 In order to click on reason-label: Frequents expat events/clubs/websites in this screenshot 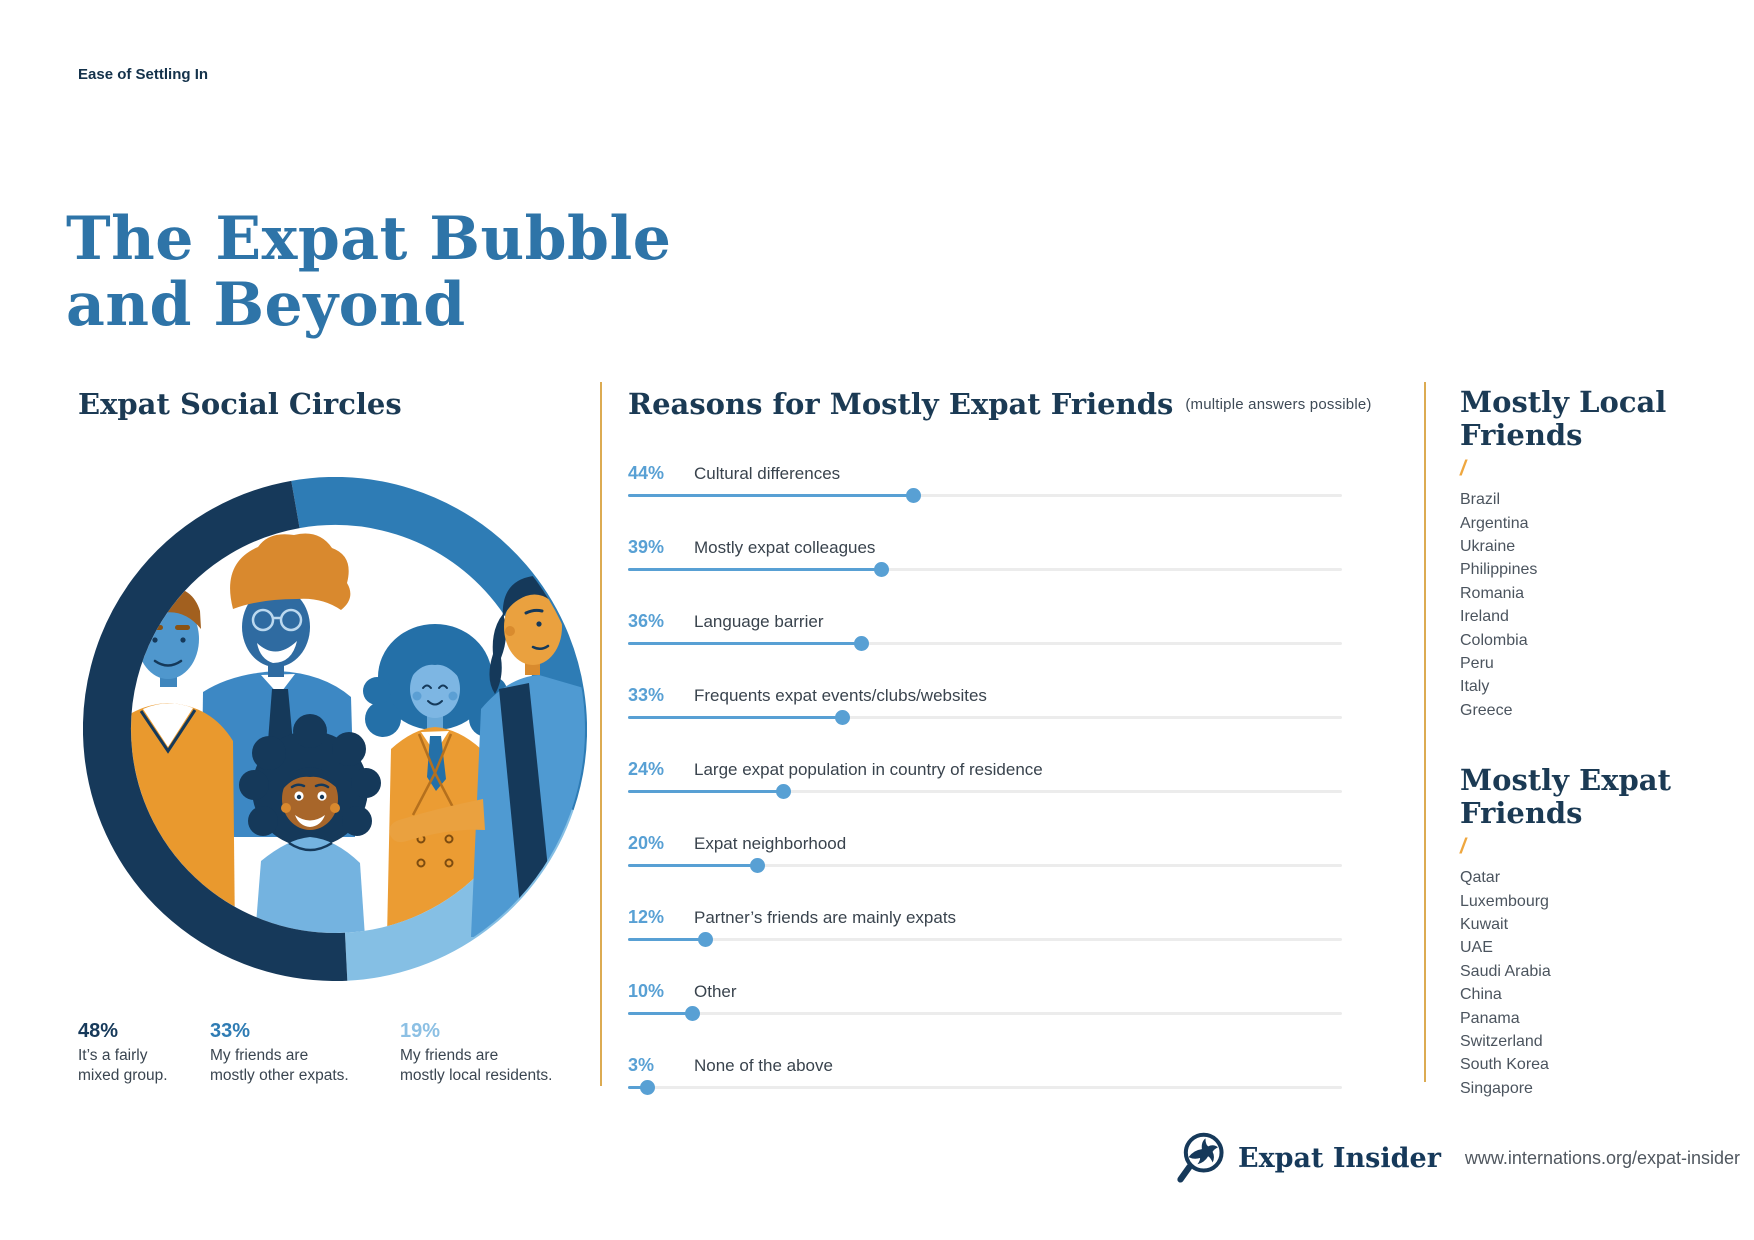, I will do `click(840, 695)`.